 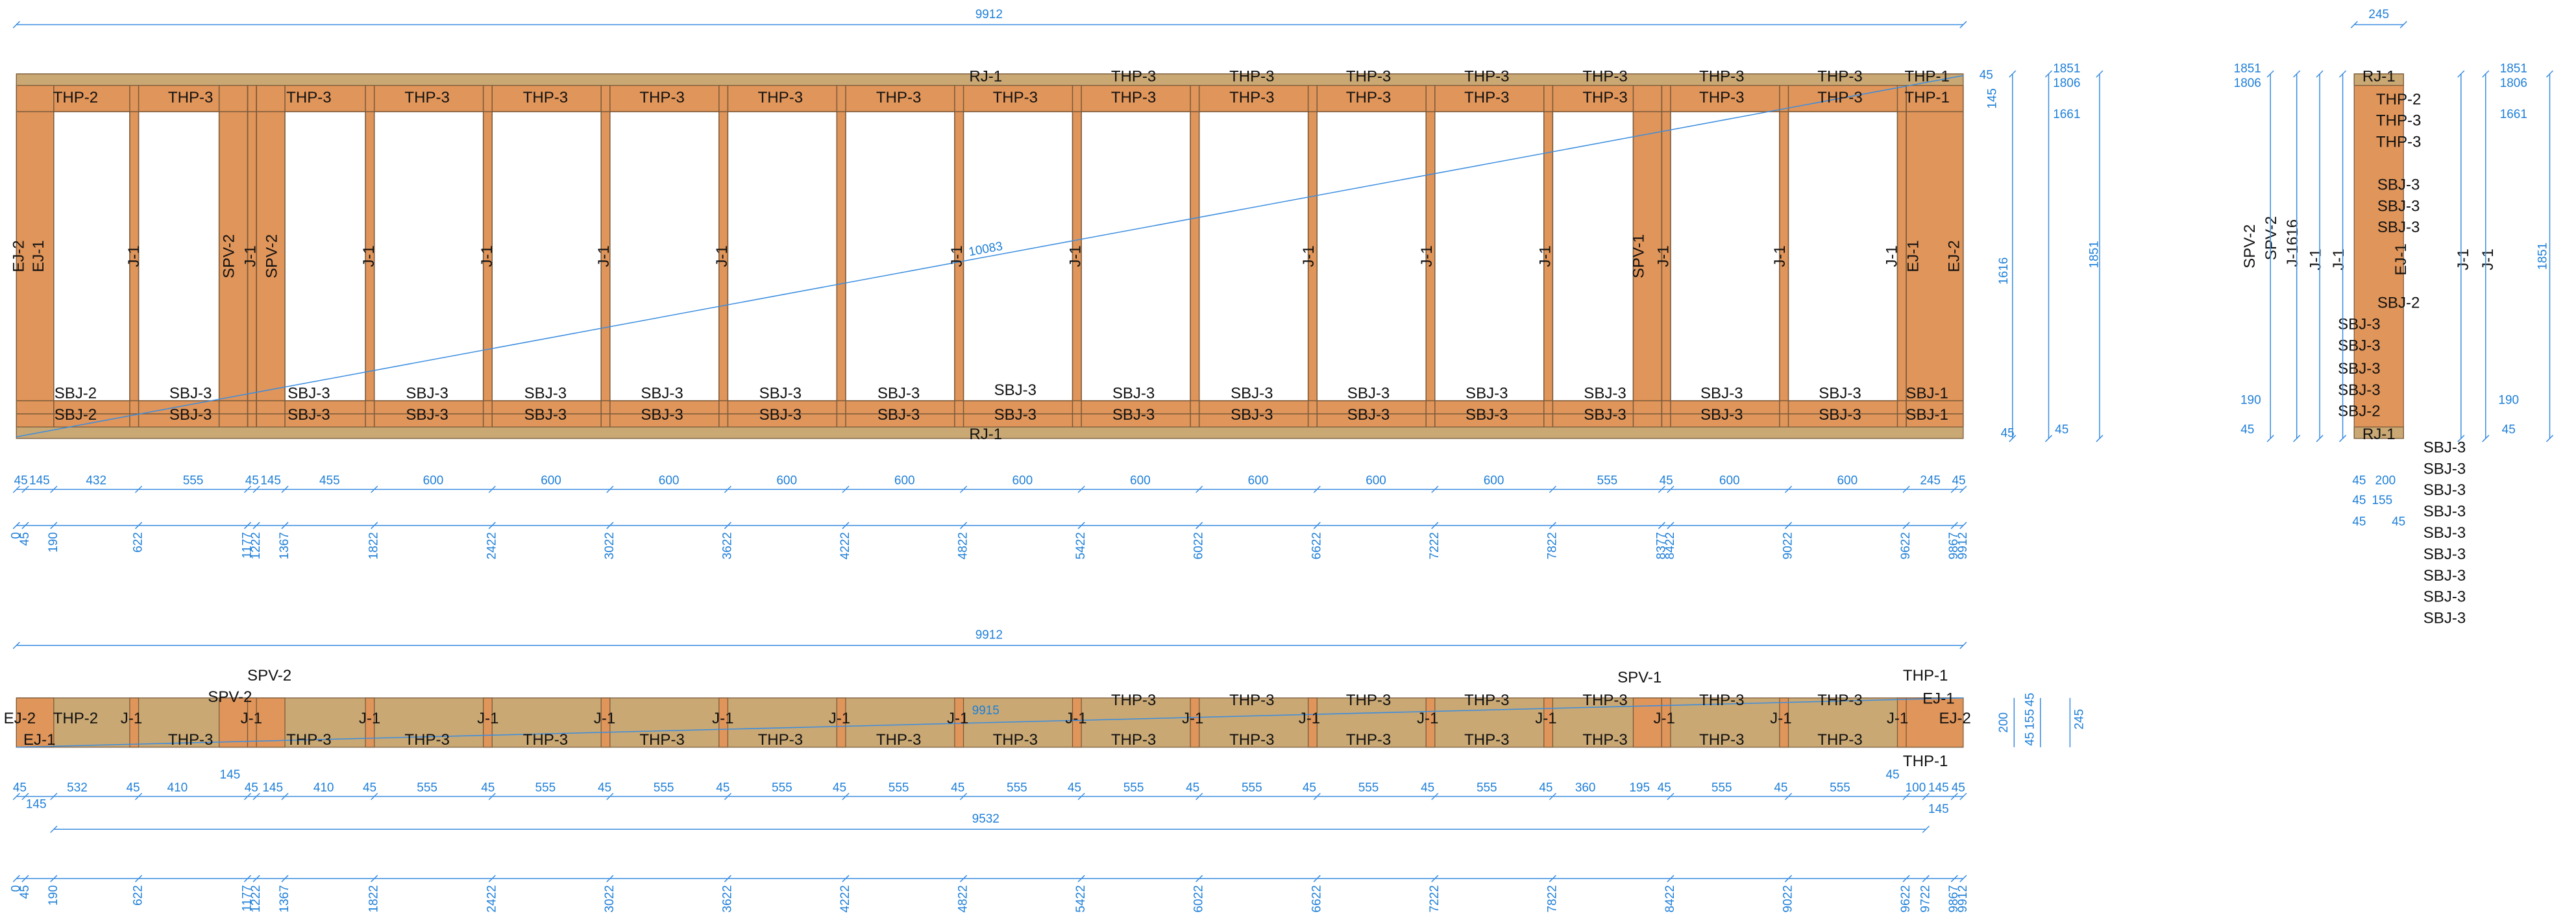 What do you see at coordinates (1639, 678) in the screenshot?
I see `member-label: SPV-1` at bounding box center [1639, 678].